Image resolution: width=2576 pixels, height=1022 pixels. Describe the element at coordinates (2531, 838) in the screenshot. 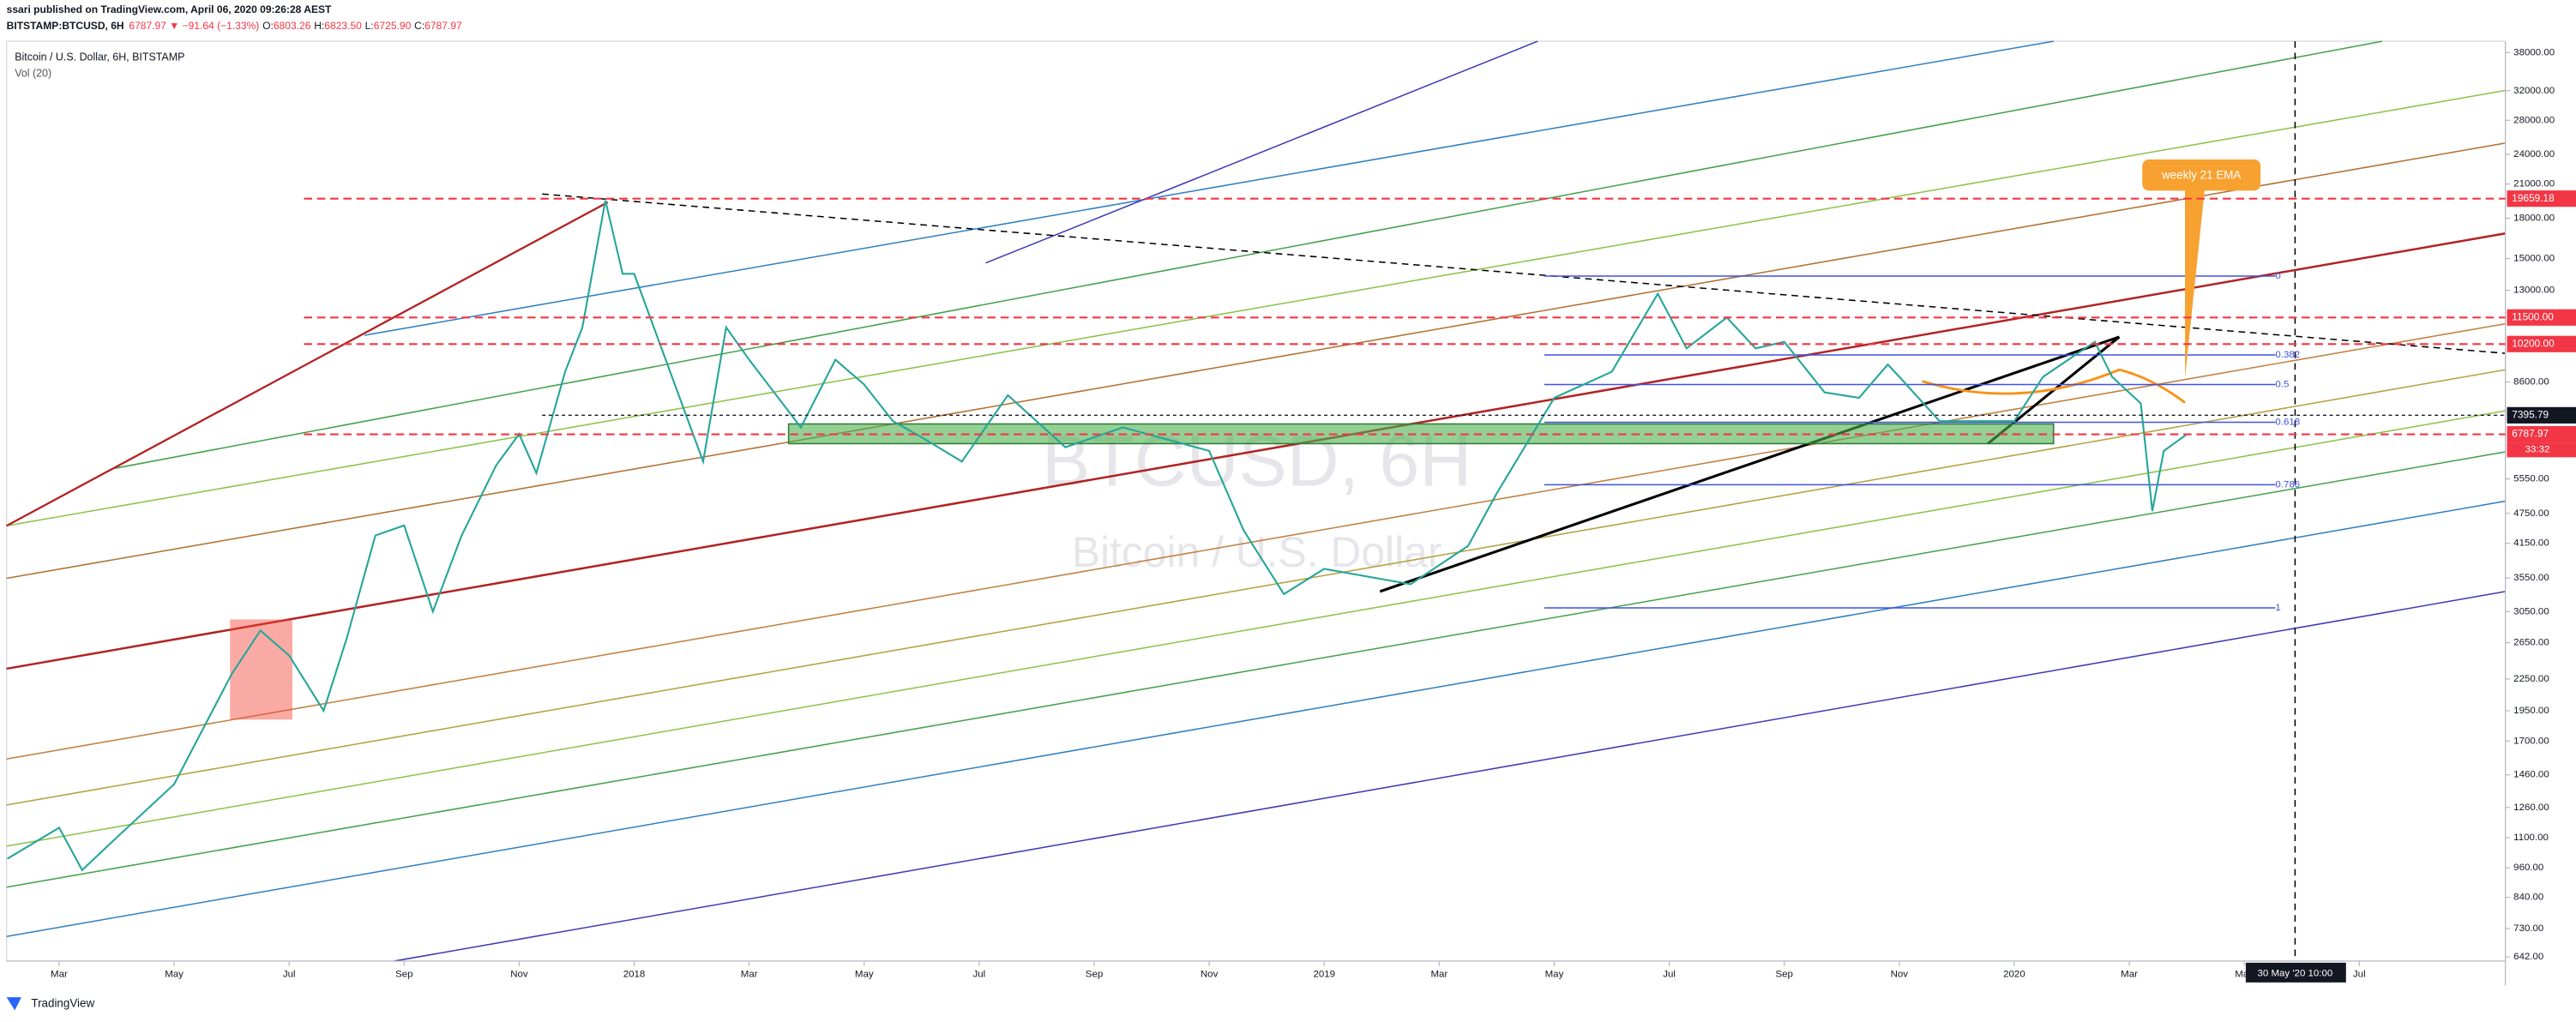

I see `y-tick-label: 1100.00` at that location.